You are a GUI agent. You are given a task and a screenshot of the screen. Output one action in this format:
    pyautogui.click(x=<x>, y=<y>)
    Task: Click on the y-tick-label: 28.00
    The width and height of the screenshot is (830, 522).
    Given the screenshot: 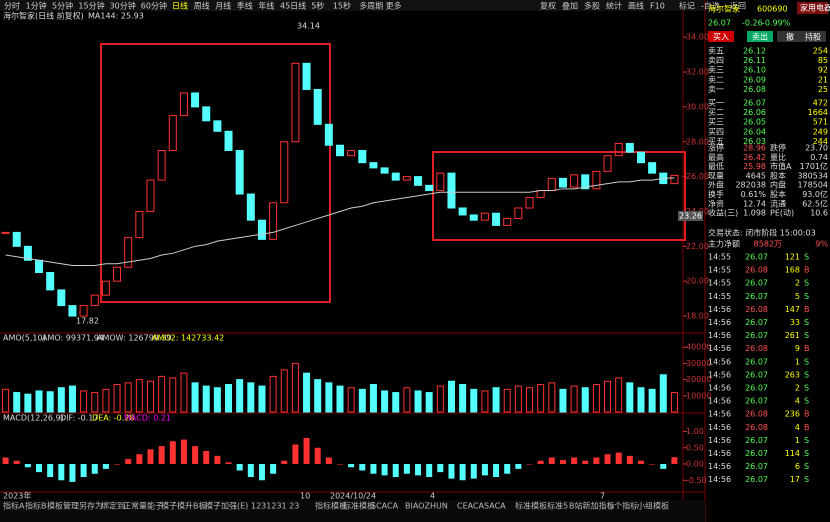 What is the action you would take?
    pyautogui.click(x=697, y=141)
    